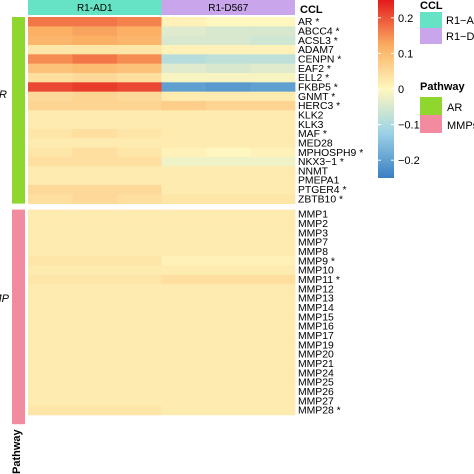 This screenshot has width=474, height=474. What do you see at coordinates (316, 289) in the screenshot?
I see `row-label: MMP12` at bounding box center [316, 289].